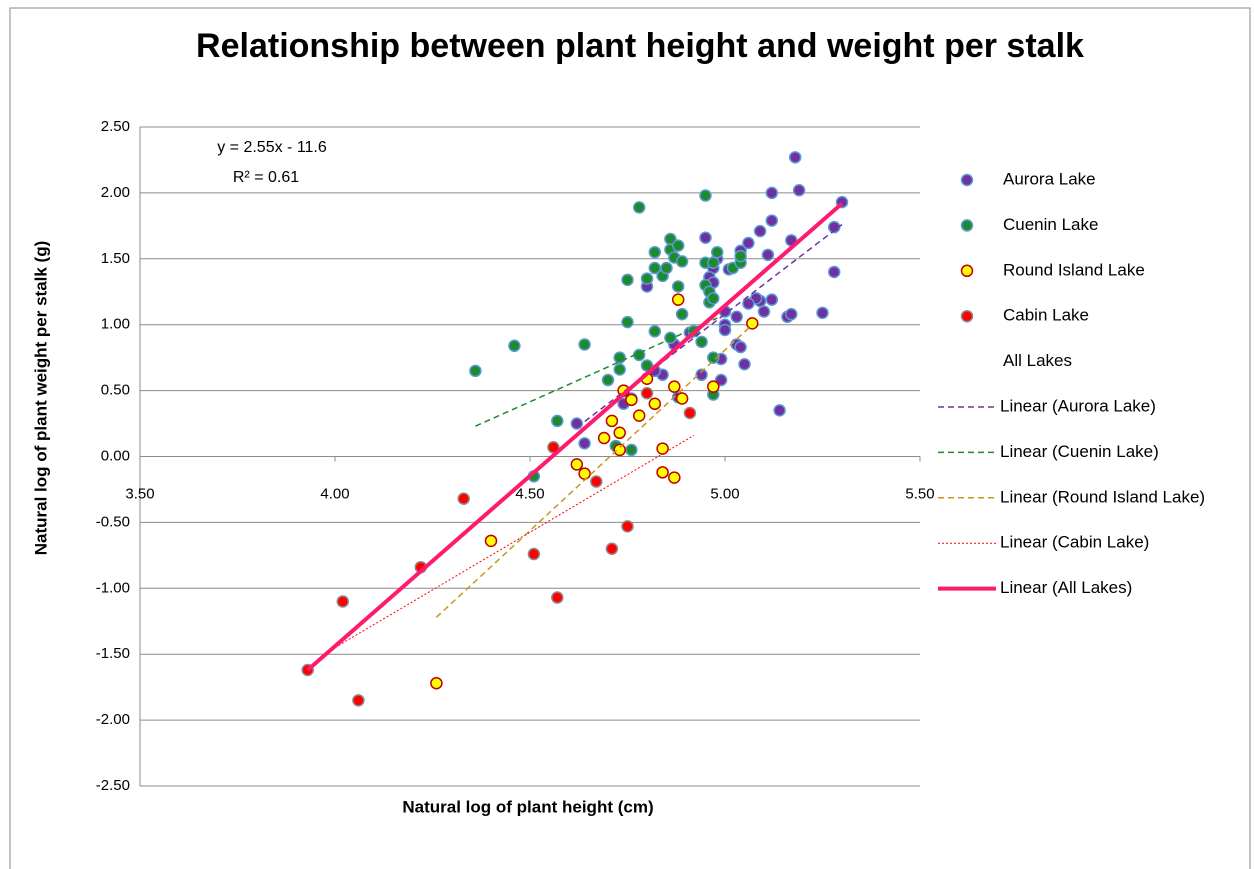 Image resolution: width=1254 pixels, height=869 pixels. What do you see at coordinates (1046, 315) in the screenshot?
I see `legend-label: Cabin Lake` at bounding box center [1046, 315].